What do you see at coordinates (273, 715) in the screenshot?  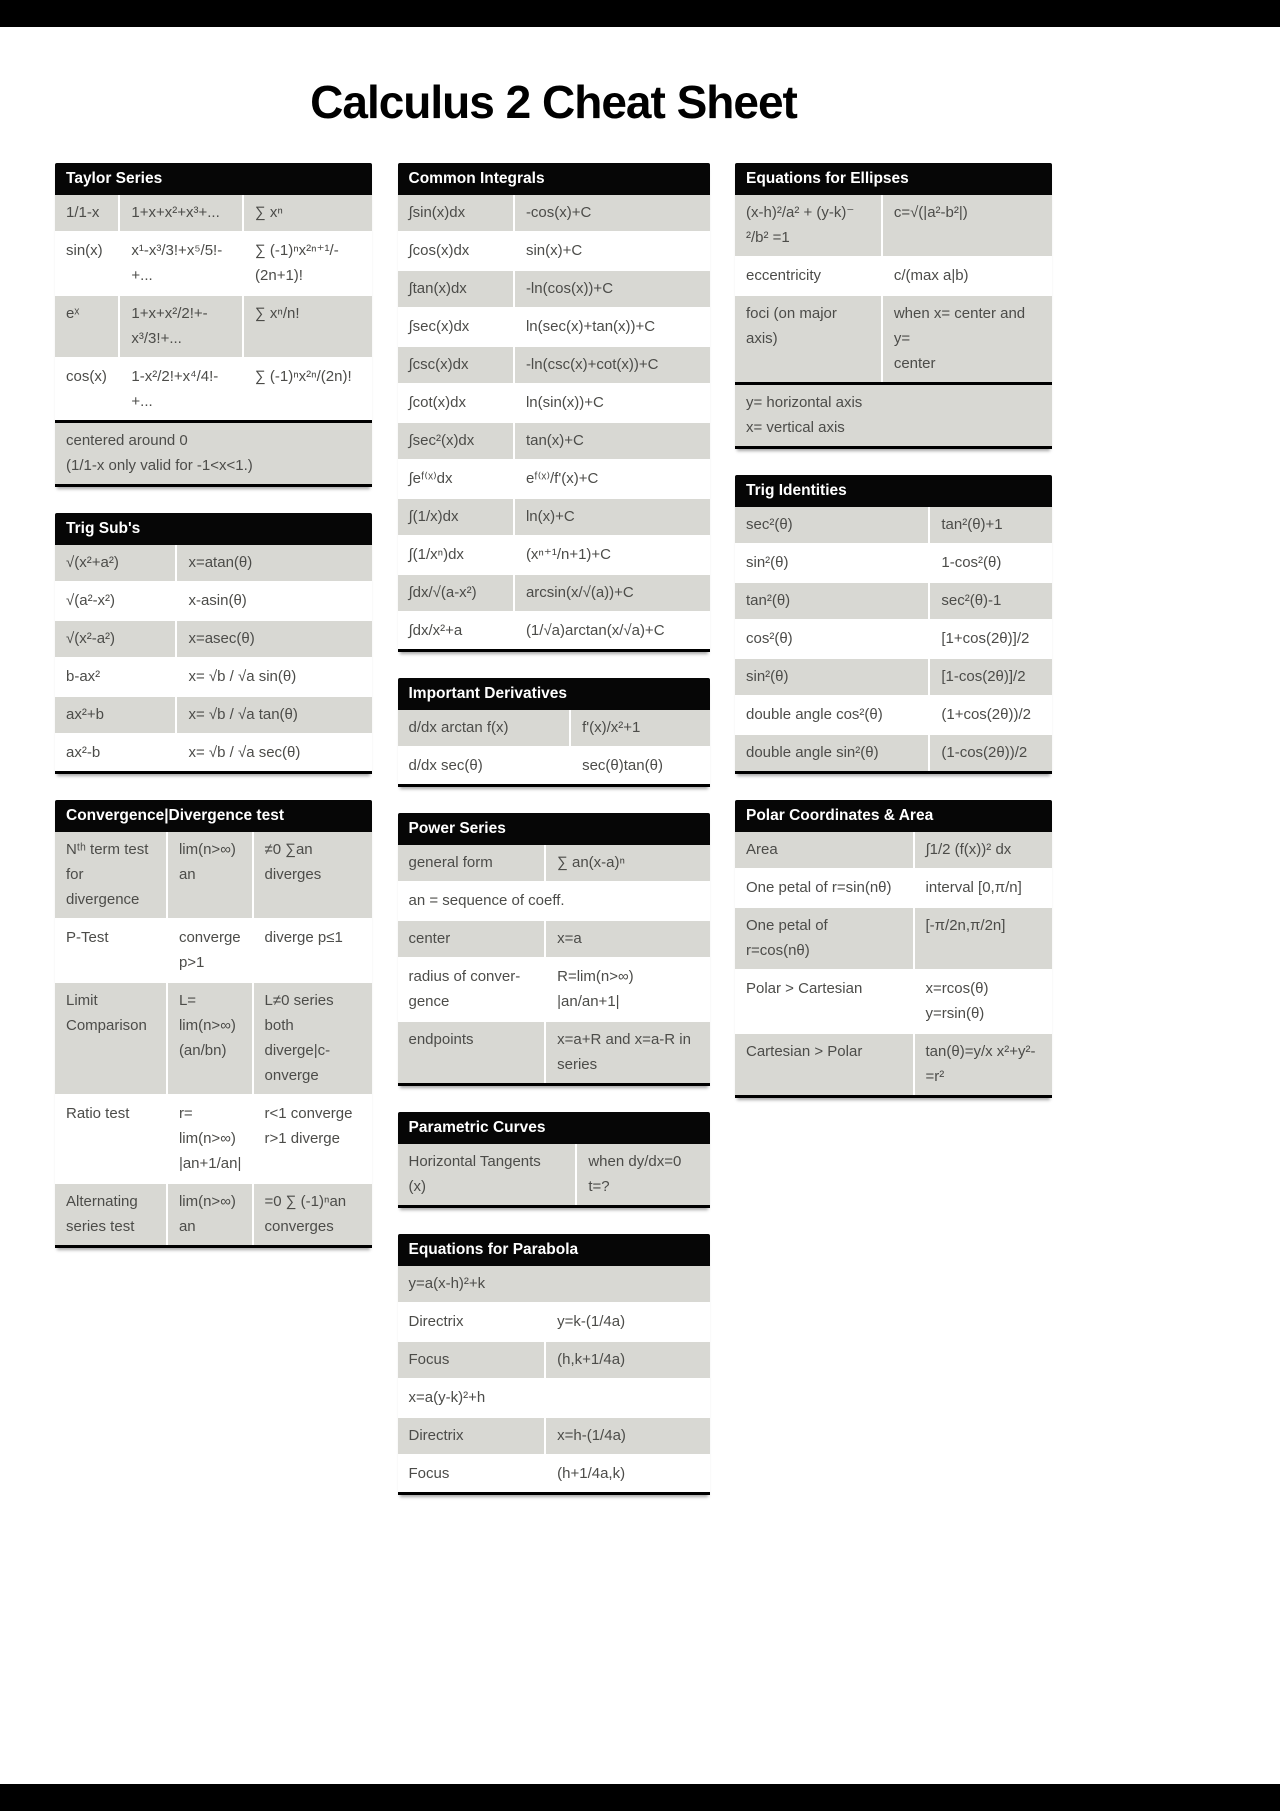 I see `table-cell: x= √b / √a tan(θ)` at bounding box center [273, 715].